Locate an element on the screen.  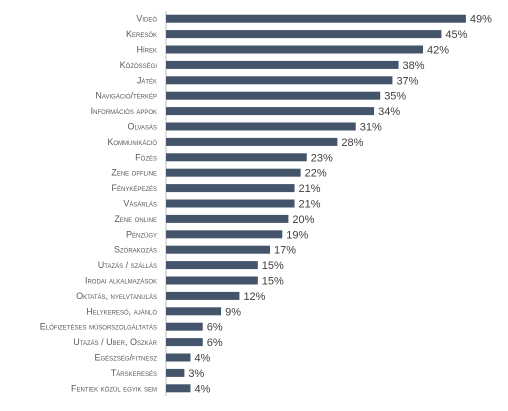
category-label: Játék is located at coordinates (147, 80).